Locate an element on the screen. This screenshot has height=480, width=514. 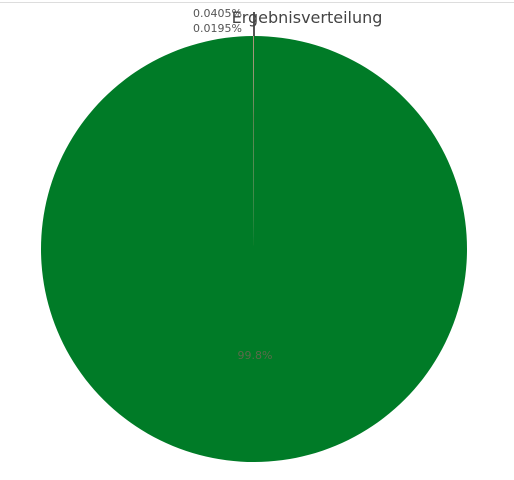
top-divider is located at coordinates (257, 2).